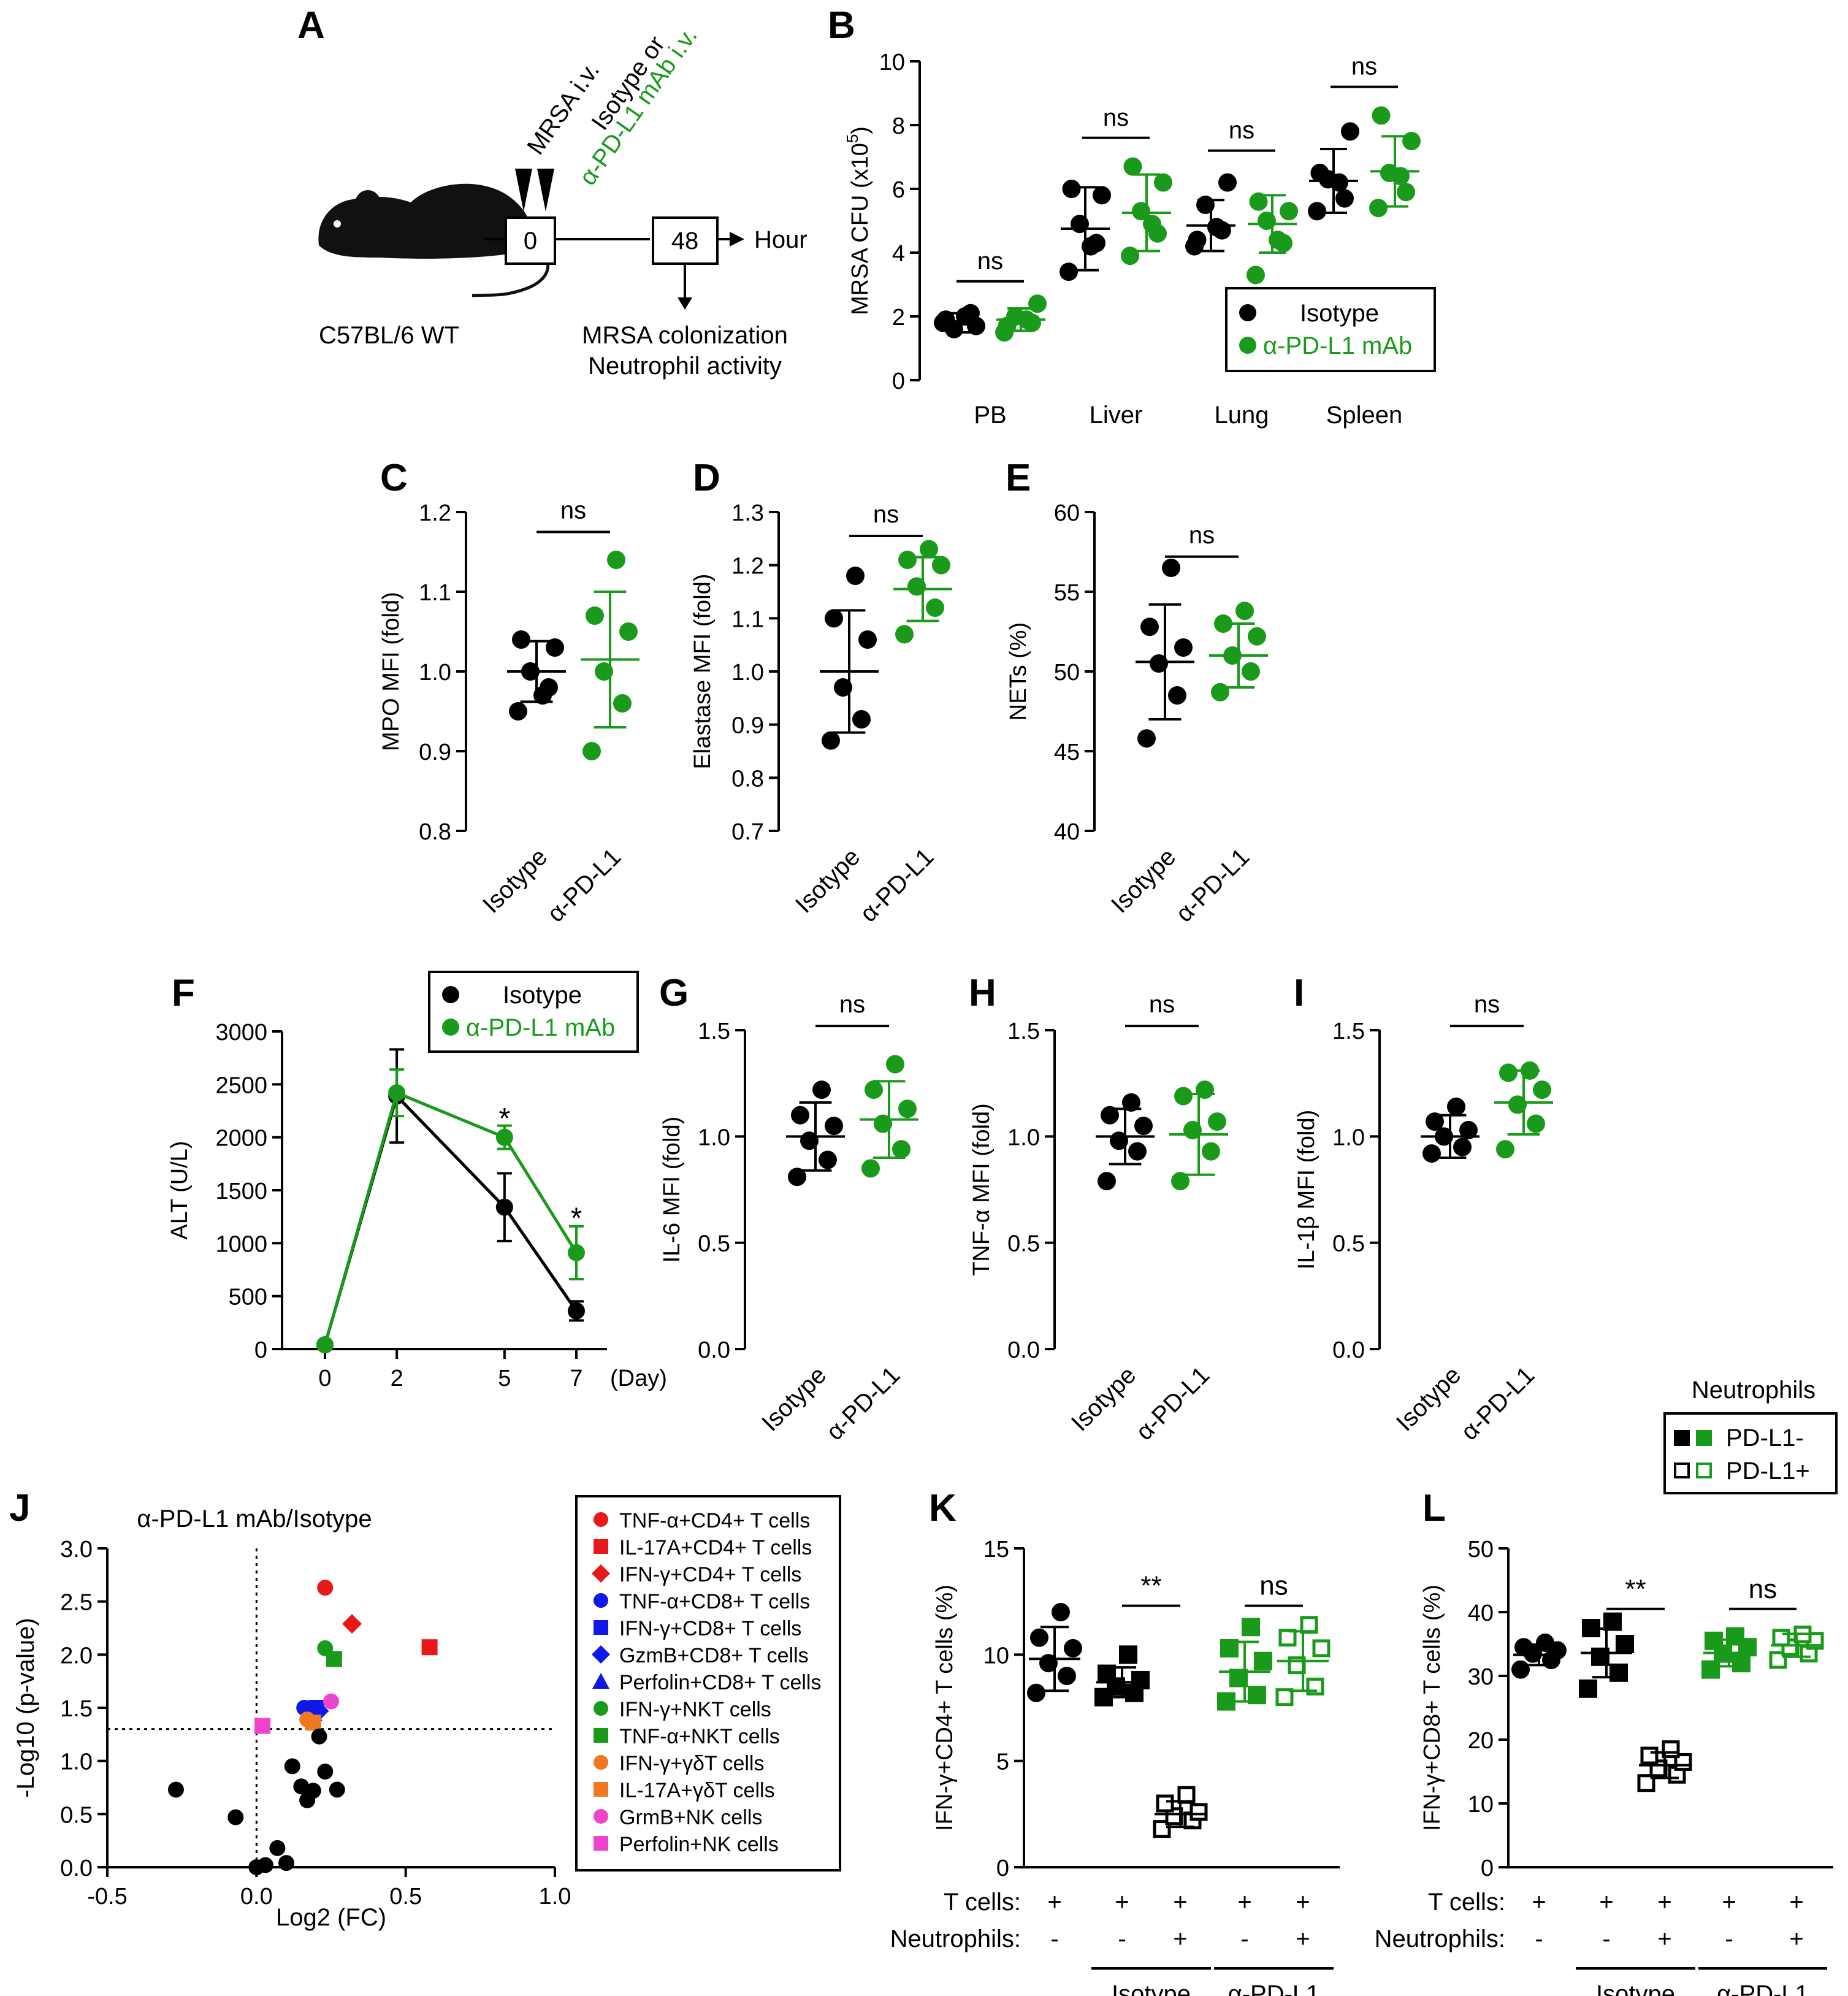 Image resolution: width=1848 pixels, height=1996 pixels. I want to click on panel-letter-b: B, so click(841, 25).